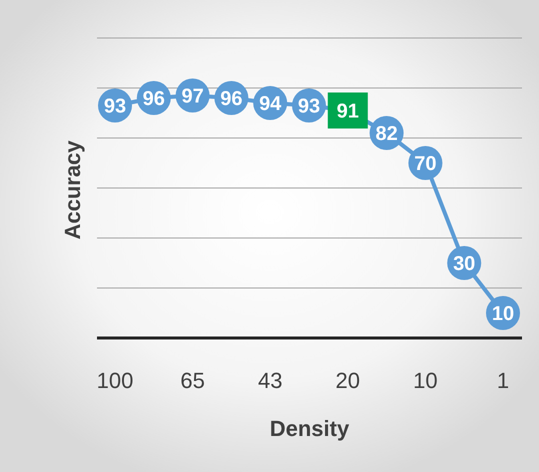 Image resolution: width=539 pixels, height=472 pixels. Describe the element at coordinates (425, 164) in the screenshot. I see `data-label: 70` at that location.